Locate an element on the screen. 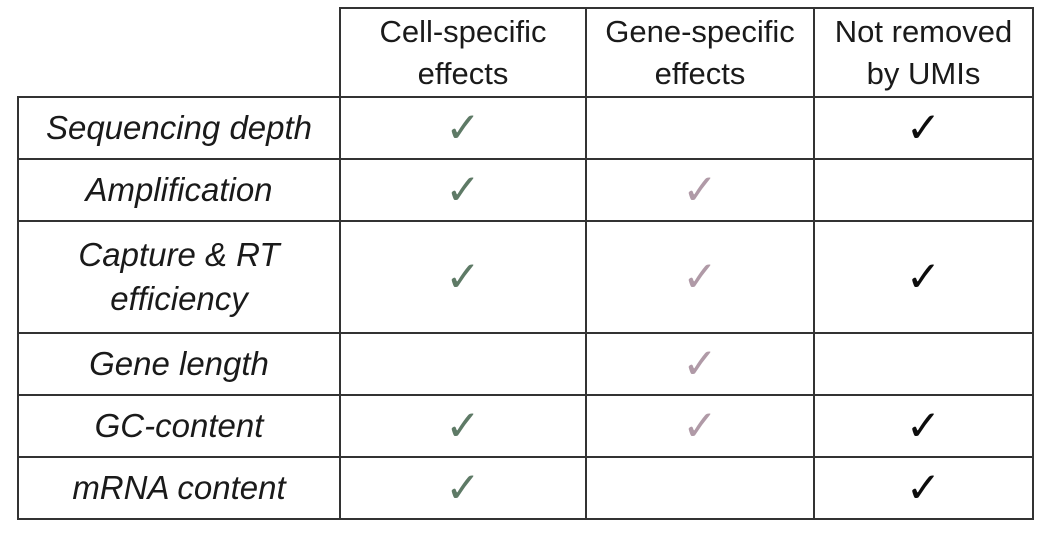 Image resolution: width=1041 pixels, height=538 pixels. row-label: Amplification is located at coordinates (179, 189).